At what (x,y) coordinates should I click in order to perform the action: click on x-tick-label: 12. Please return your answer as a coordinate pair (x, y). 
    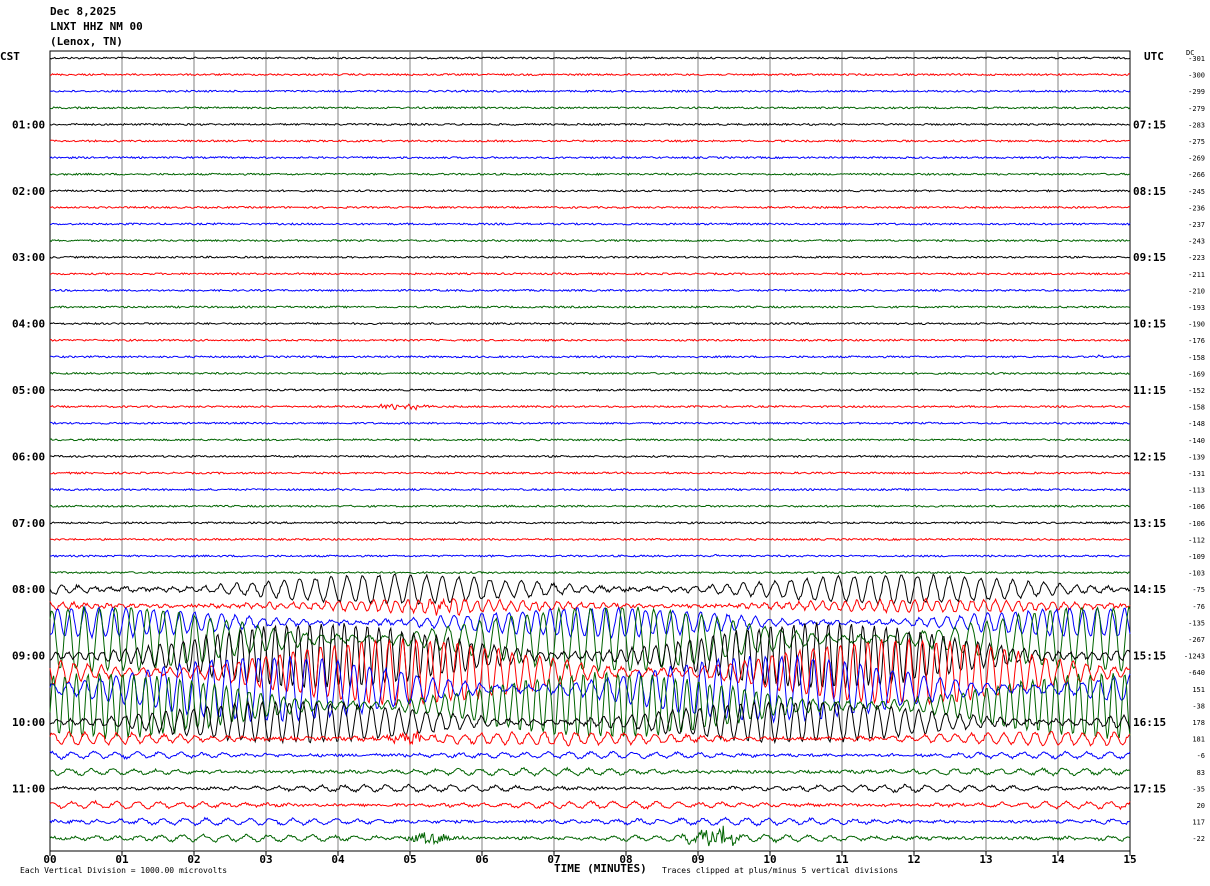
    Looking at the image, I should click on (913, 859).